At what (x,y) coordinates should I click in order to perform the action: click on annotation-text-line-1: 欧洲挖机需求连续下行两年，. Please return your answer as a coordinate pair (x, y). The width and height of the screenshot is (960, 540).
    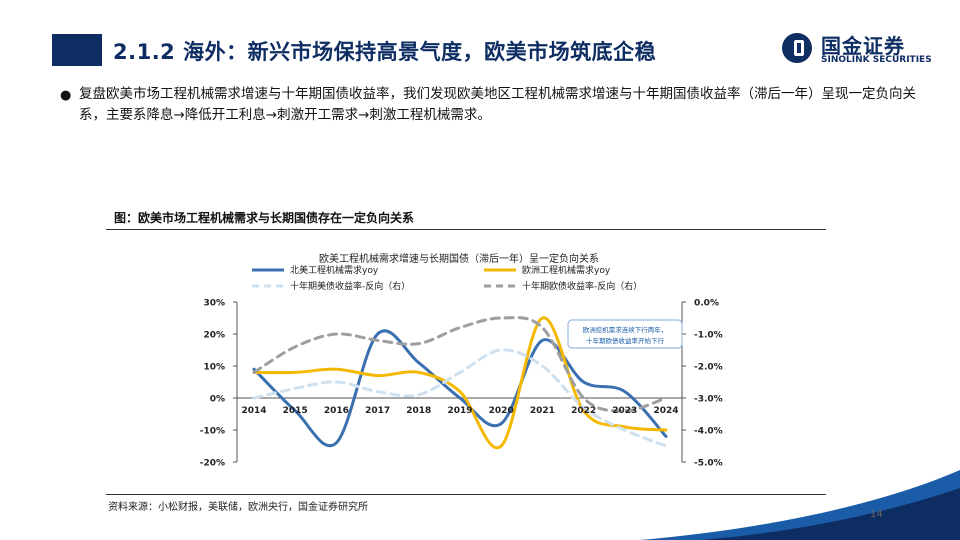
    Looking at the image, I should click on (625, 329).